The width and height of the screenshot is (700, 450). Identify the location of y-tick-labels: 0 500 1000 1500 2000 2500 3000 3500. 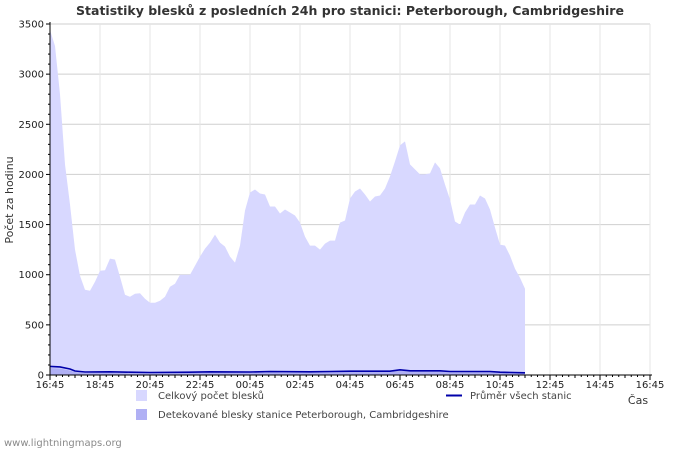
(31, 201).